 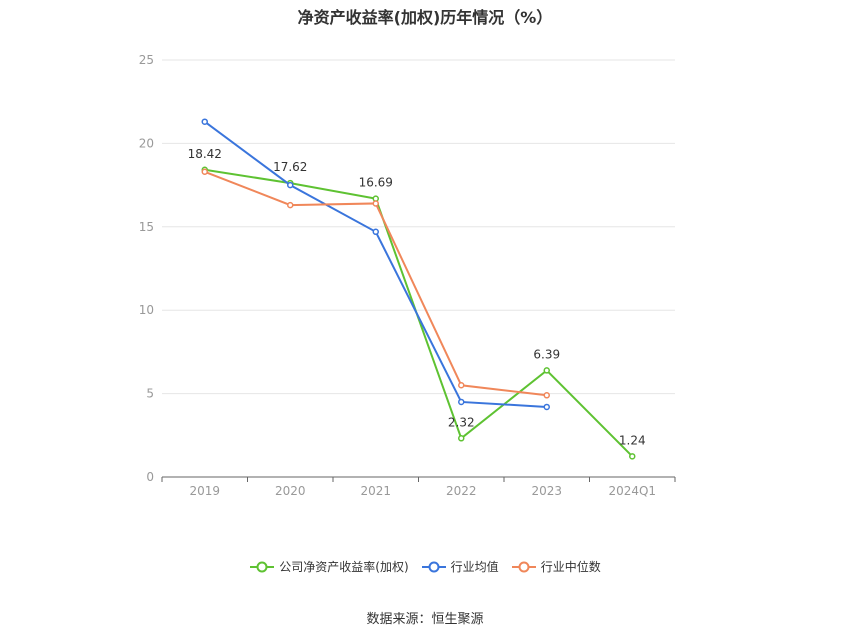 I want to click on y-tick-label: 10, so click(x=146, y=310).